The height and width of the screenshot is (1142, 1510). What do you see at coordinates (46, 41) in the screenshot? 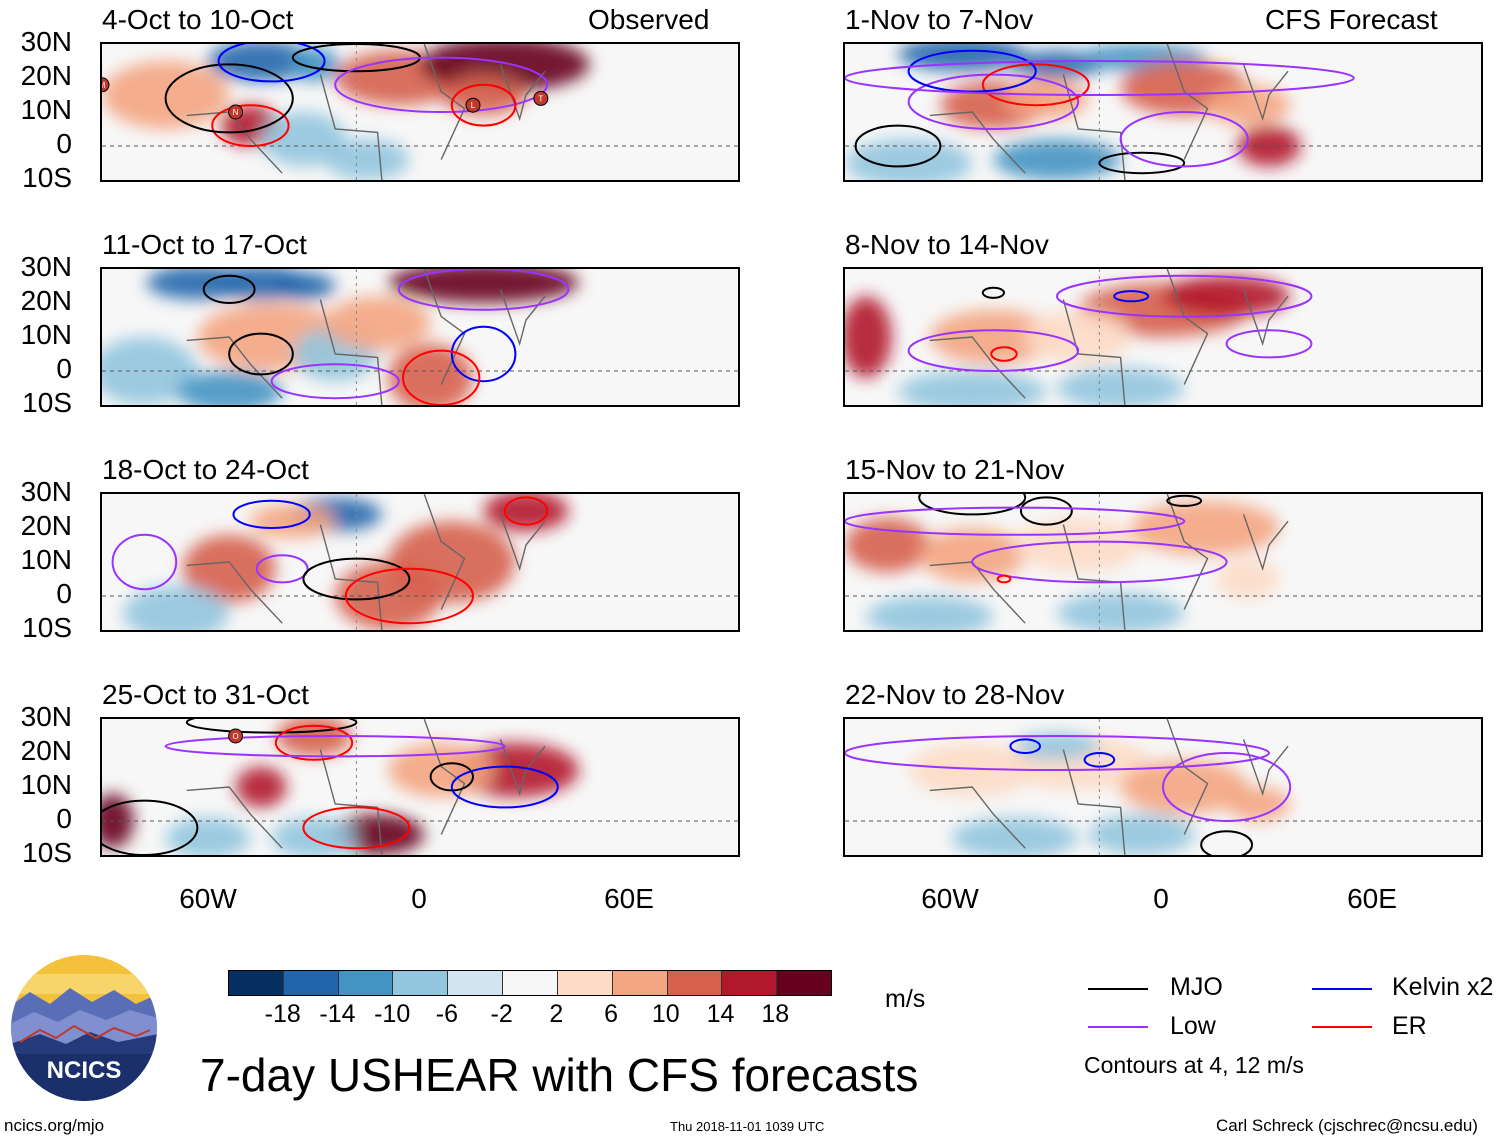
I see `y-tick-row1-30n: 30N` at bounding box center [46, 41].